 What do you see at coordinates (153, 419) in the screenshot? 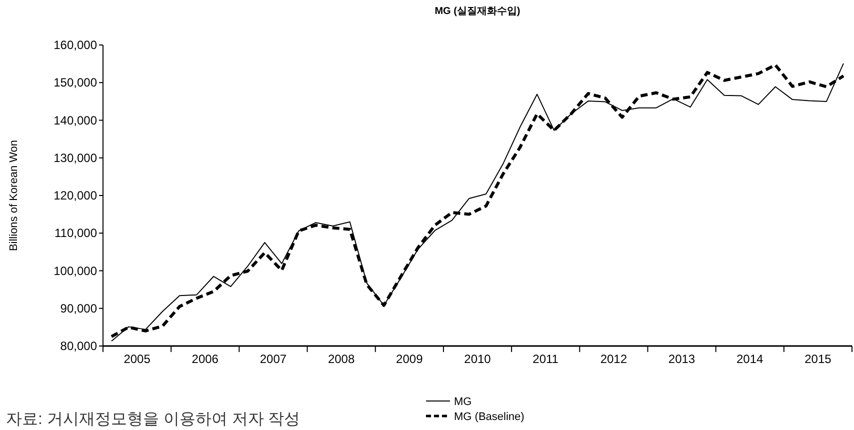
I see `text: 자료: 거시재정모형을 이용하여 저자 작성` at bounding box center [153, 419].